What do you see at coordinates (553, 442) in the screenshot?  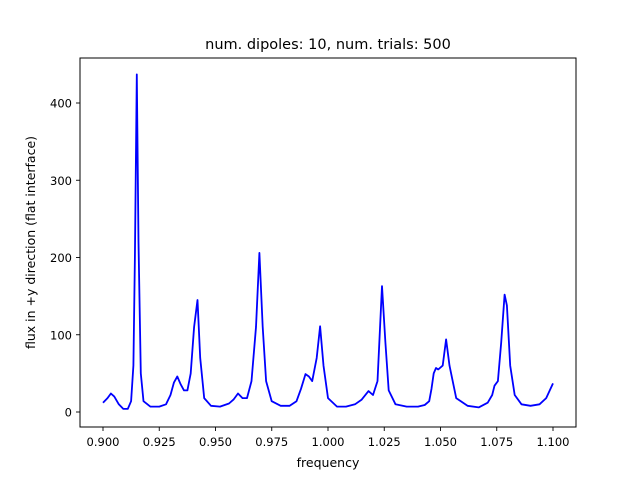 I see `x-tick-label: 1.100` at bounding box center [553, 442].